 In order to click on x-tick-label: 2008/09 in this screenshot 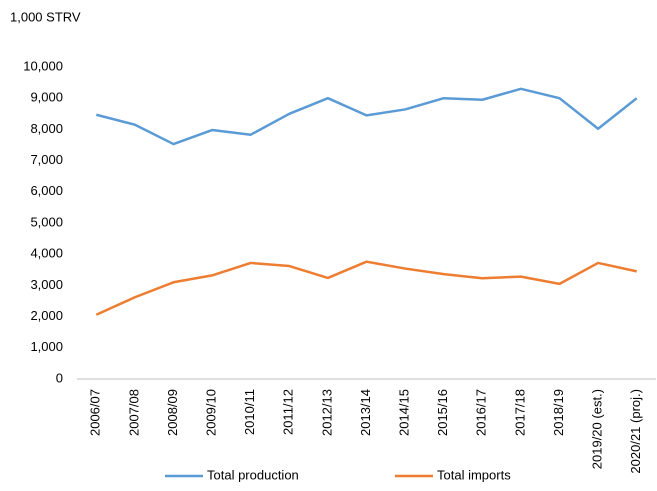, I will do `click(172, 412)`.